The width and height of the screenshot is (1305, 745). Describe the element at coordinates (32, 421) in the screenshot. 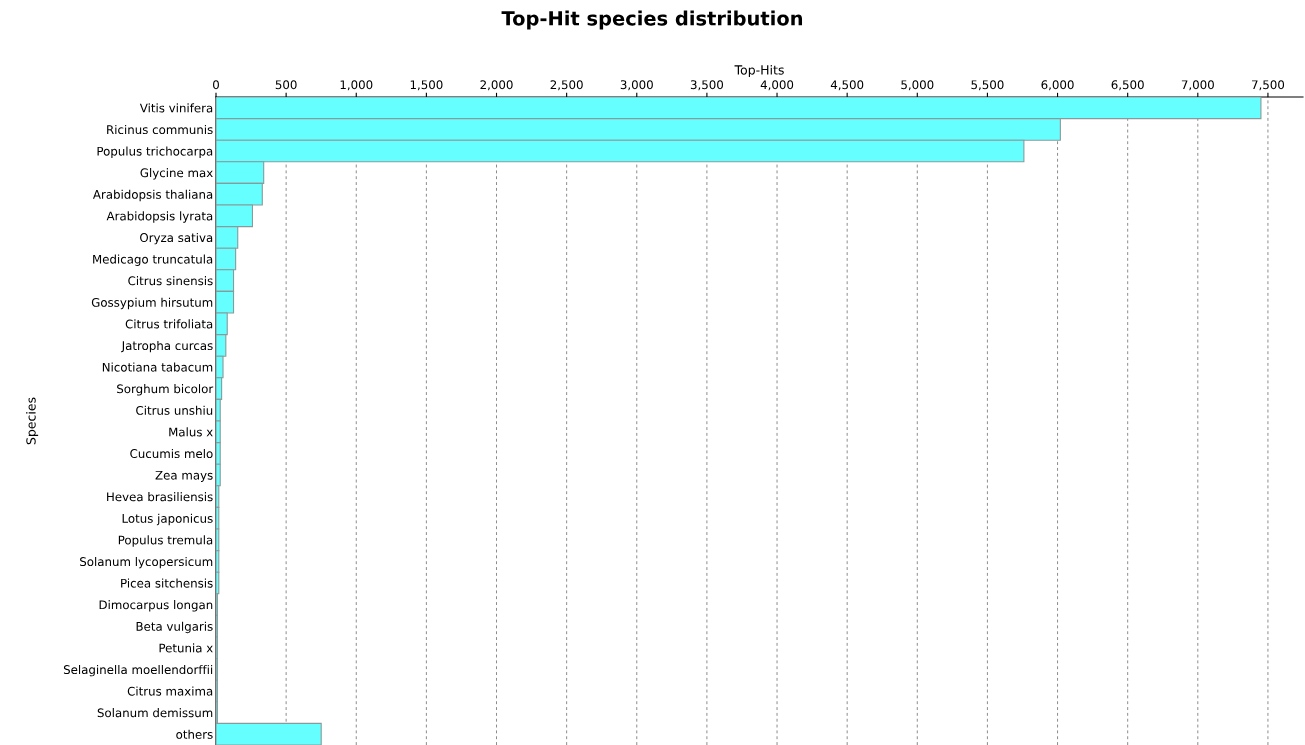

I see `y-axis-title: Species` at that location.